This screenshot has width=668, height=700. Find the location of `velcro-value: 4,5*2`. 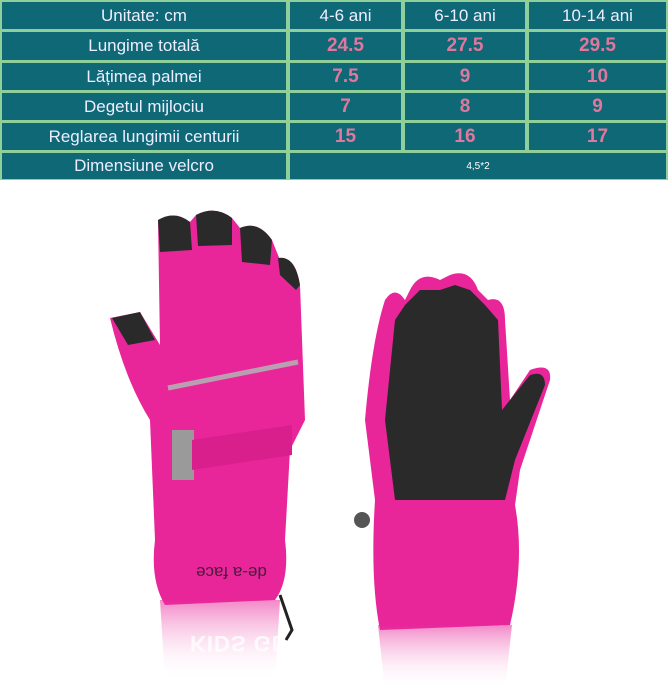

velcro-value: 4,5*2 is located at coordinates (478, 166).